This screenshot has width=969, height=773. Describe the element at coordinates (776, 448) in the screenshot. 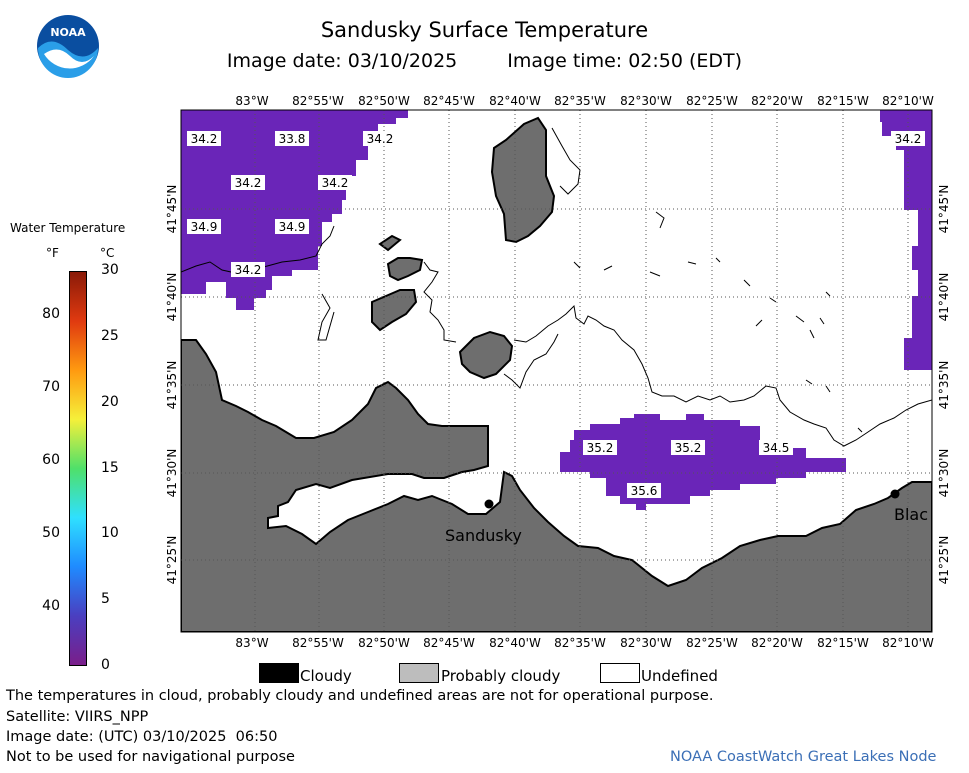

I see `temperature-label: 34.5` at that location.